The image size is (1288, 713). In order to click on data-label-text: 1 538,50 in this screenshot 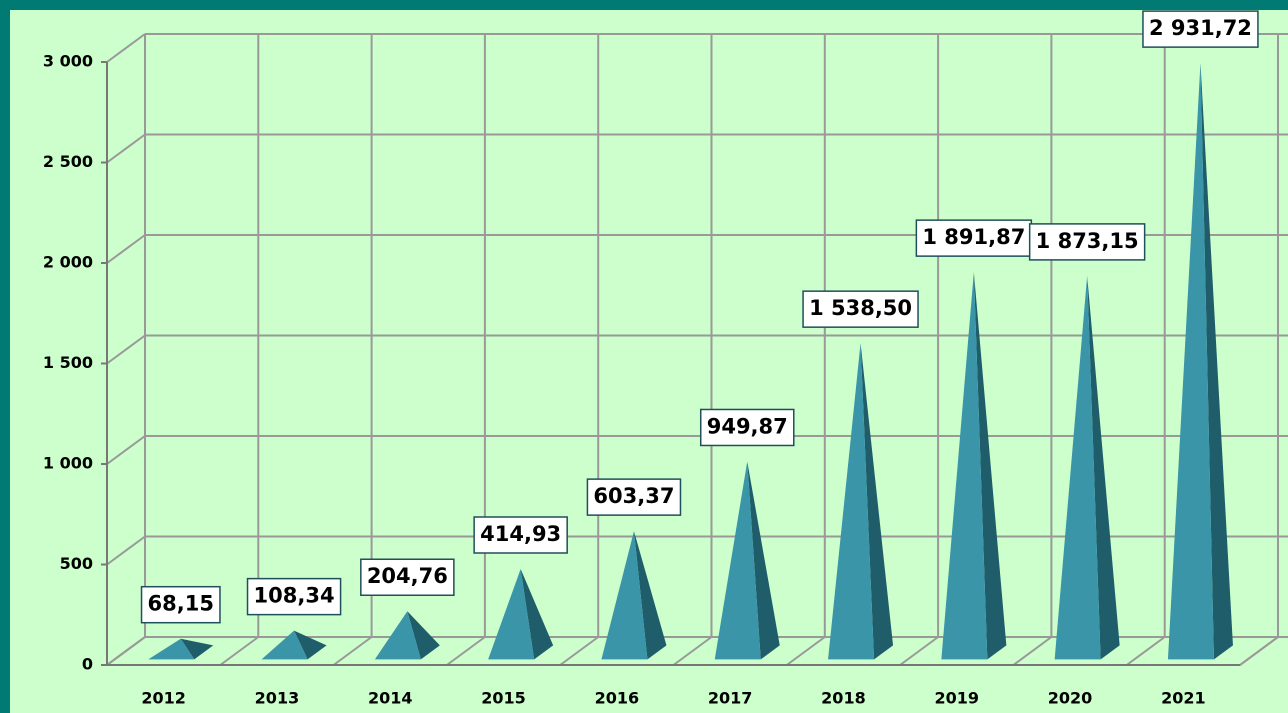, I will do `click(860, 308)`.